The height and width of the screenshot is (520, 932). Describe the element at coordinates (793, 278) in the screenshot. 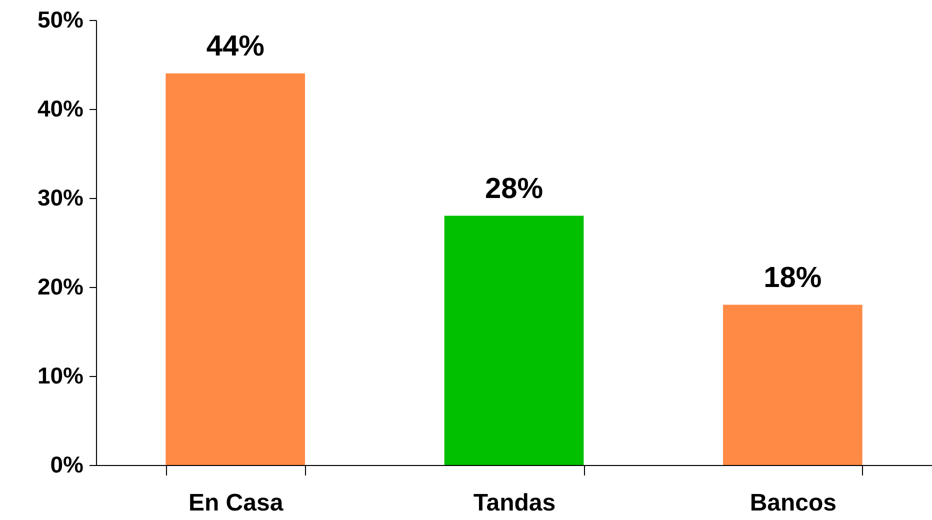

I see `data-label: 18%` at that location.